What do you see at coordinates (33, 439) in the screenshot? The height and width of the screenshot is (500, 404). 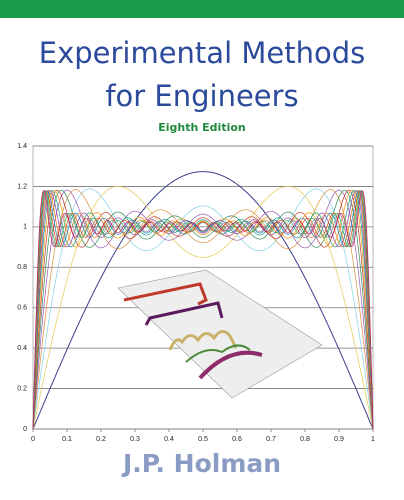 I see `x-tick-label: 0` at bounding box center [33, 439].